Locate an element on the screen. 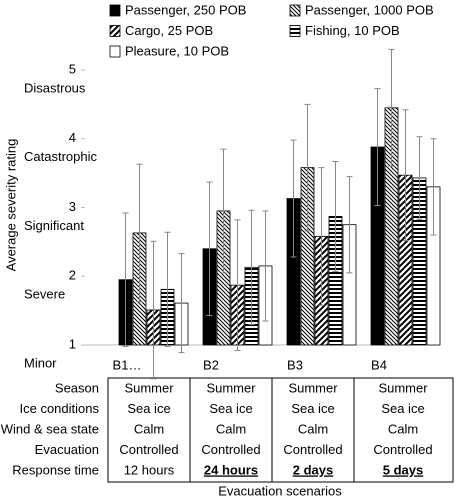 The width and height of the screenshot is (462, 500). y-level-label: Severe is located at coordinates (44, 294).